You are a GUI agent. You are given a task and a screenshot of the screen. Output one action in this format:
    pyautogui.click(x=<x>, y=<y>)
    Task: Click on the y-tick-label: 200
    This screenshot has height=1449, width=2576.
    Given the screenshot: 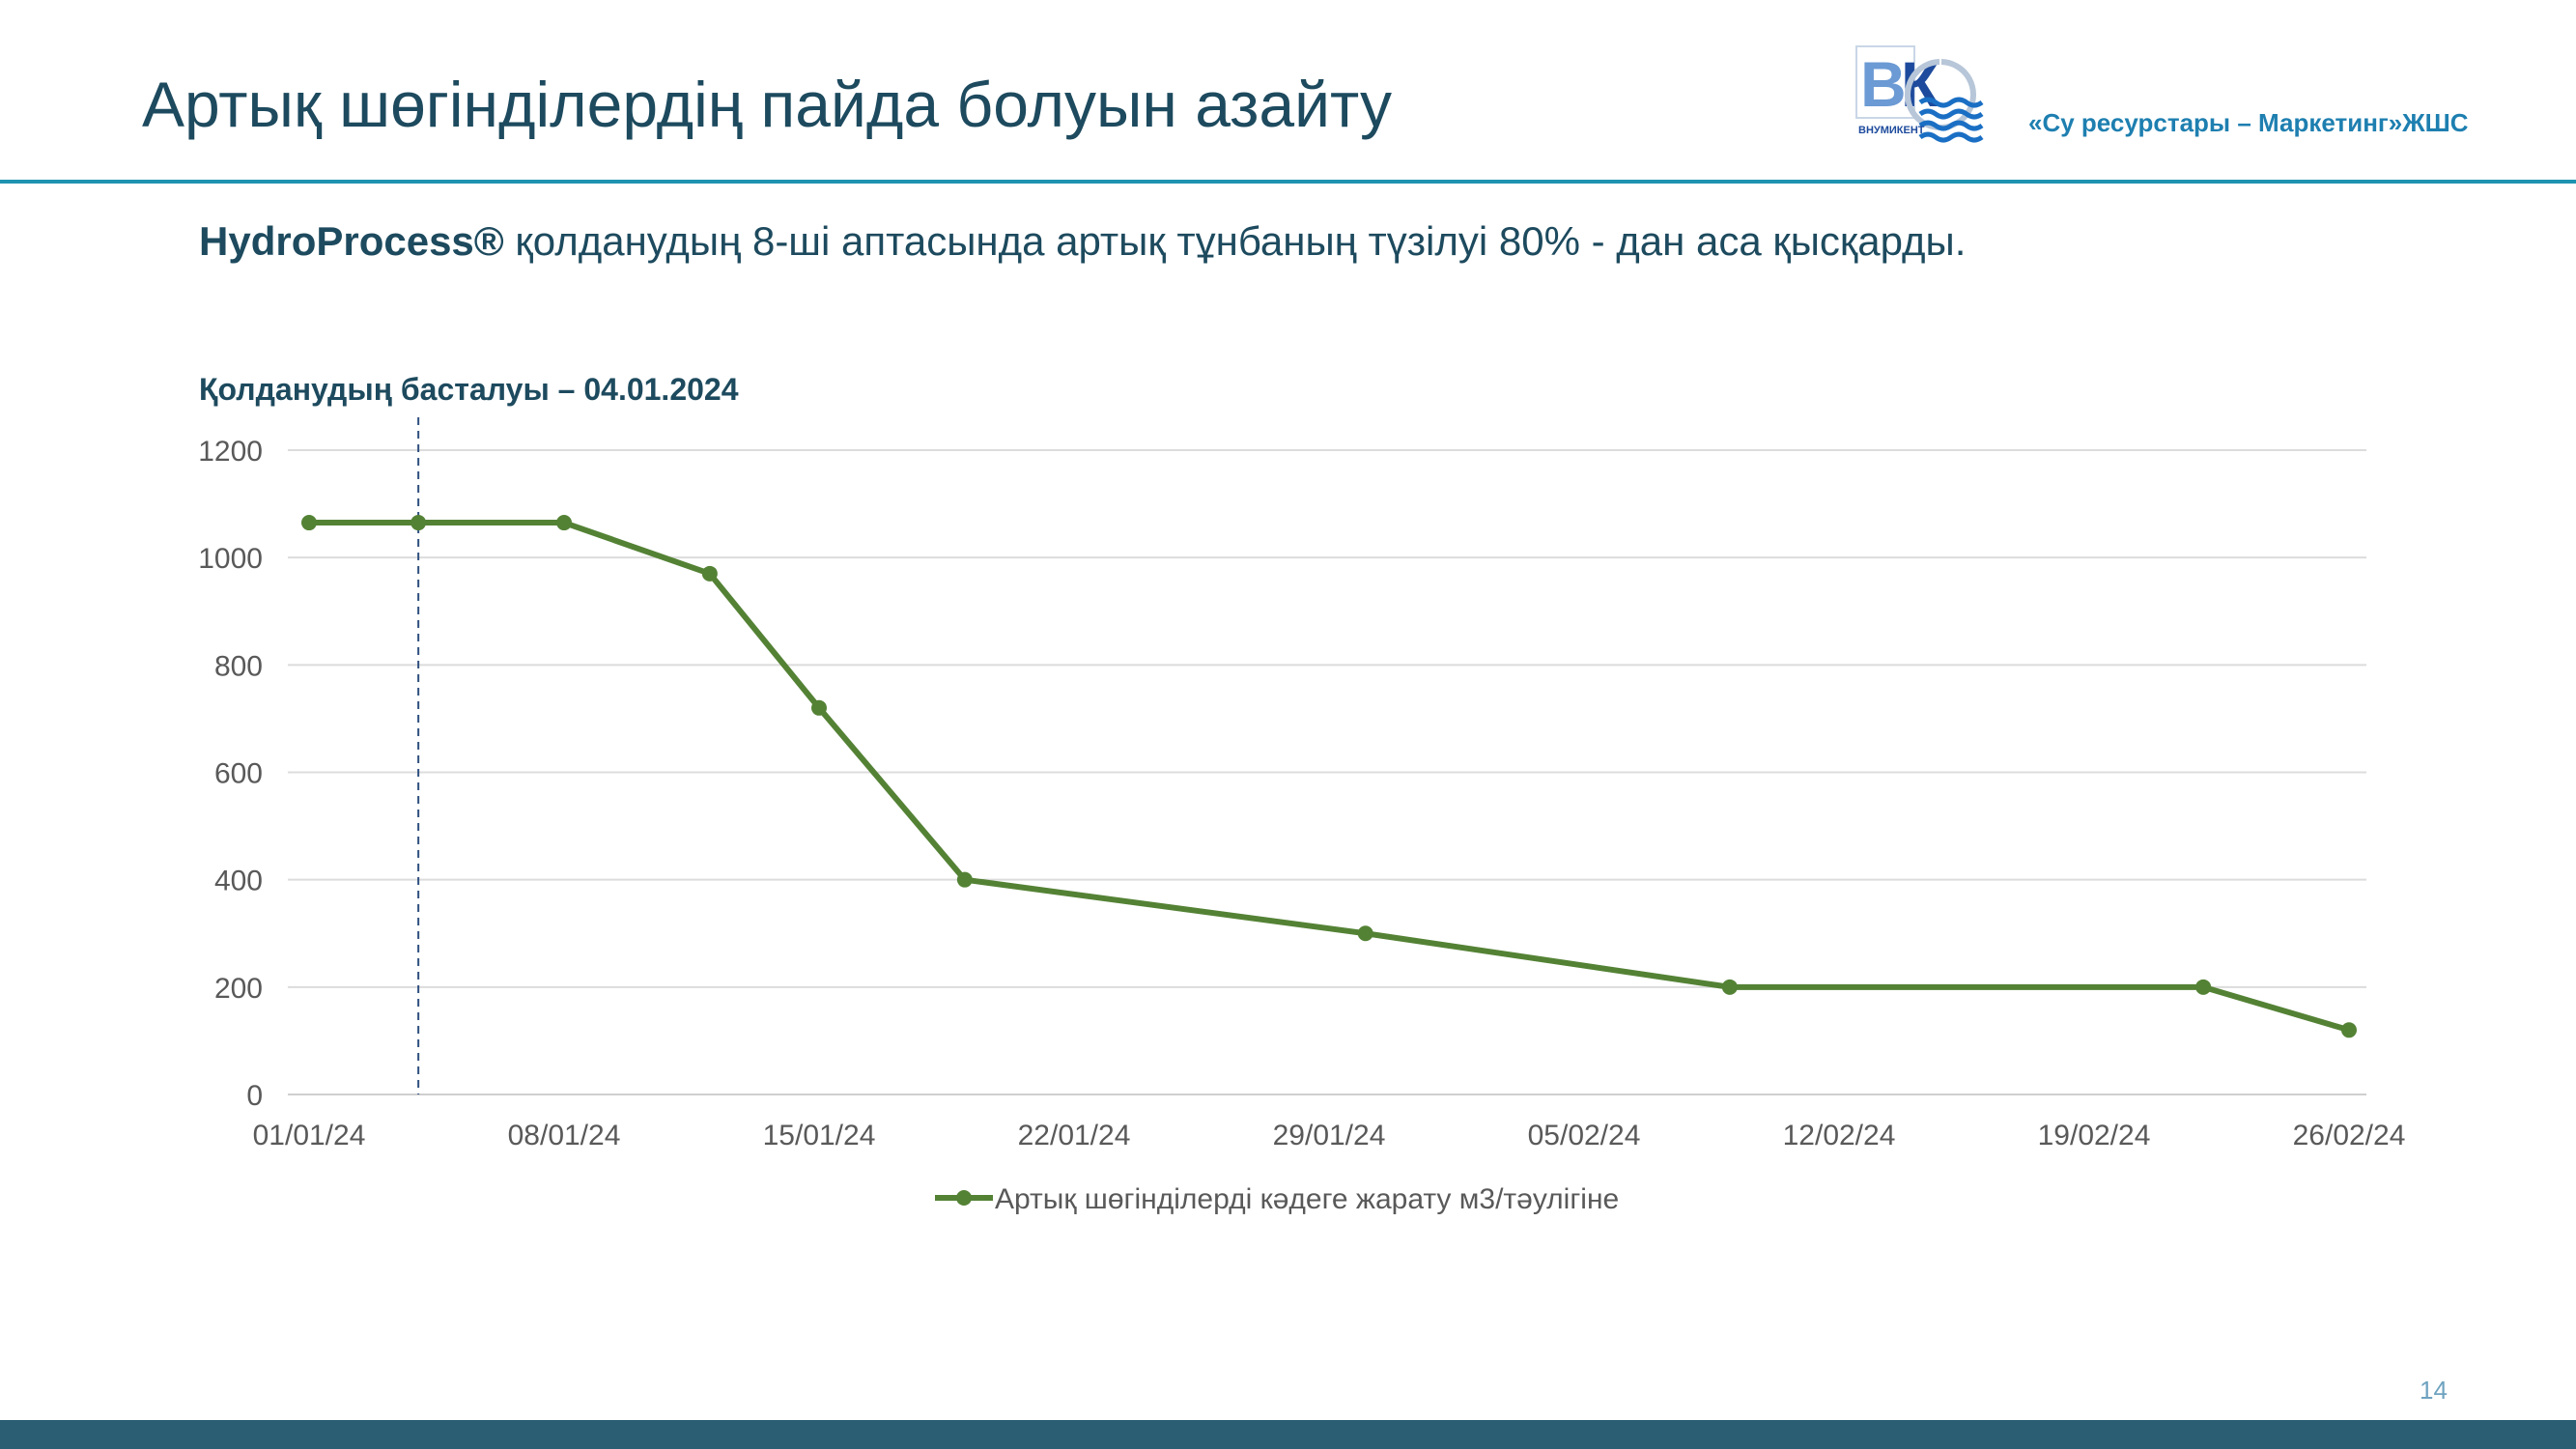 What is the action you would take?
    pyautogui.click(x=238, y=989)
    